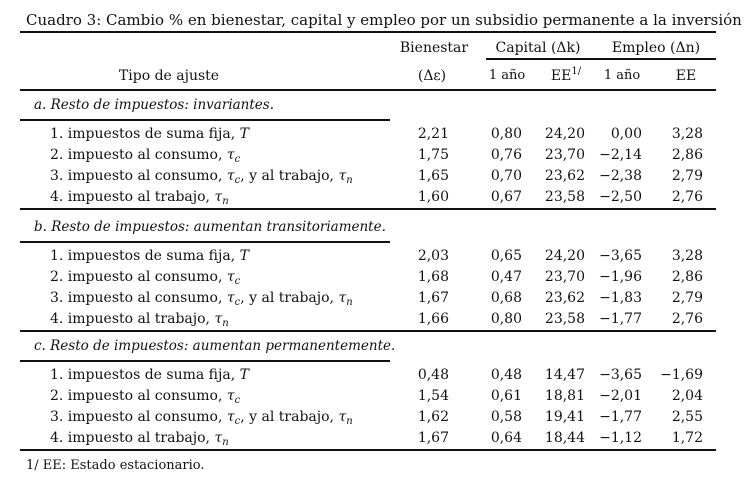 This screenshot has width=746, height=483. Describe the element at coordinates (506, 134) in the screenshot. I see `cell-value: 0,80` at that location.